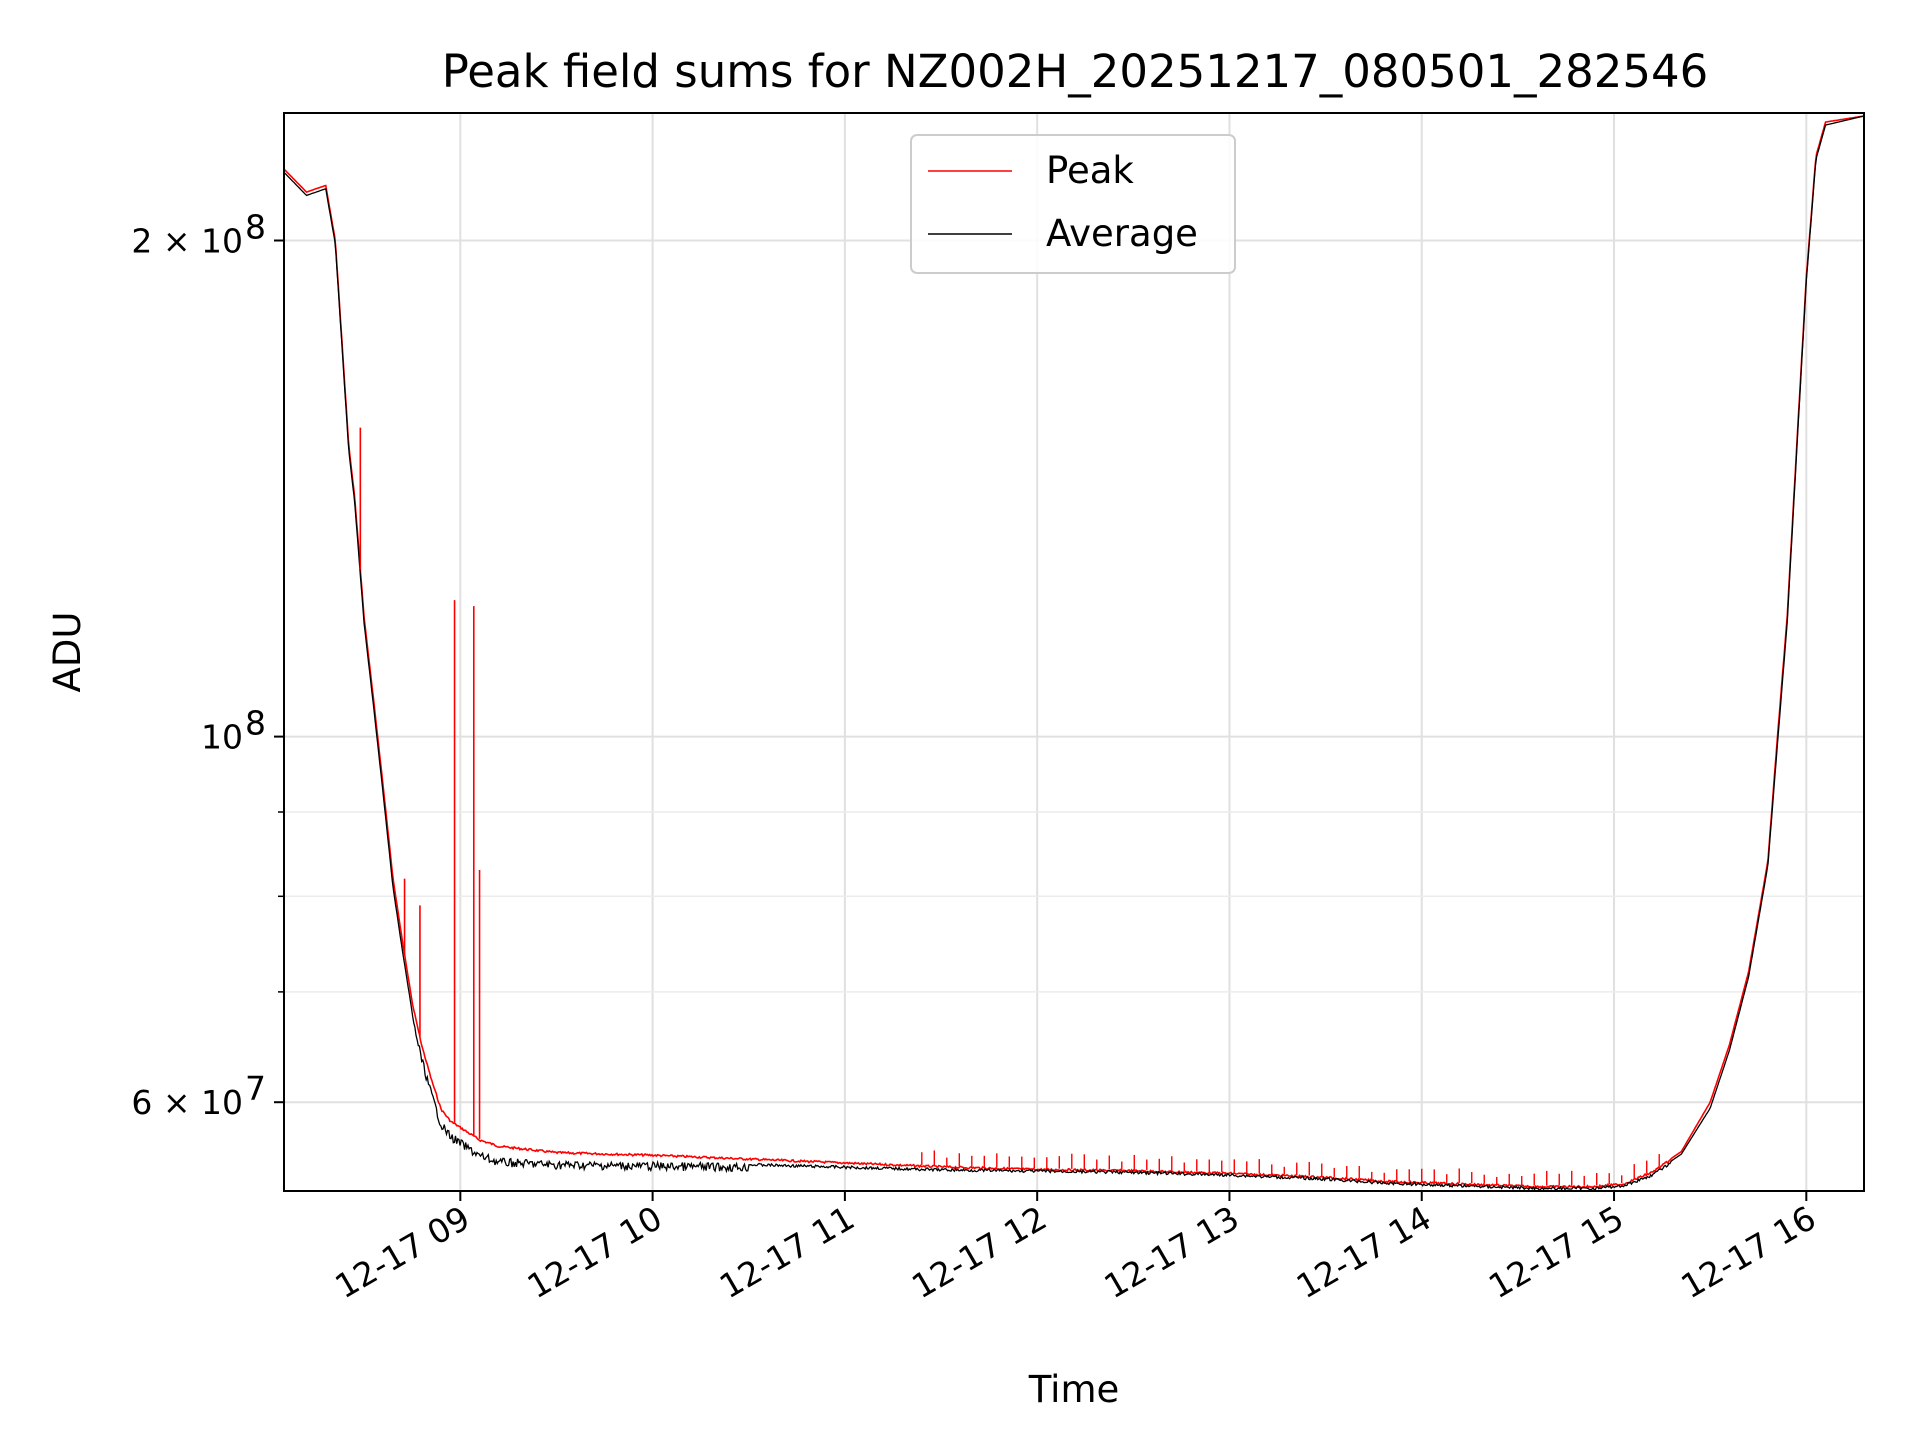 The image size is (1920, 1440). I want to click on y-tick-label: 810, so click(233, 730).